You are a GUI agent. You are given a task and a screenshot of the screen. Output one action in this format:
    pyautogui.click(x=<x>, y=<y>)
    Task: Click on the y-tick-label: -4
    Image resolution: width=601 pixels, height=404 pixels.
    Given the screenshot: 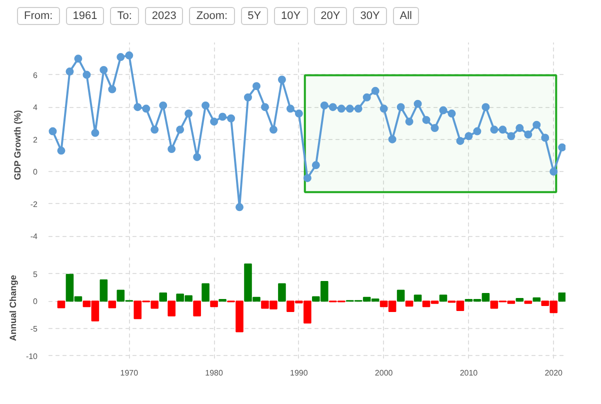 What is the action you would take?
    pyautogui.click(x=34, y=237)
    